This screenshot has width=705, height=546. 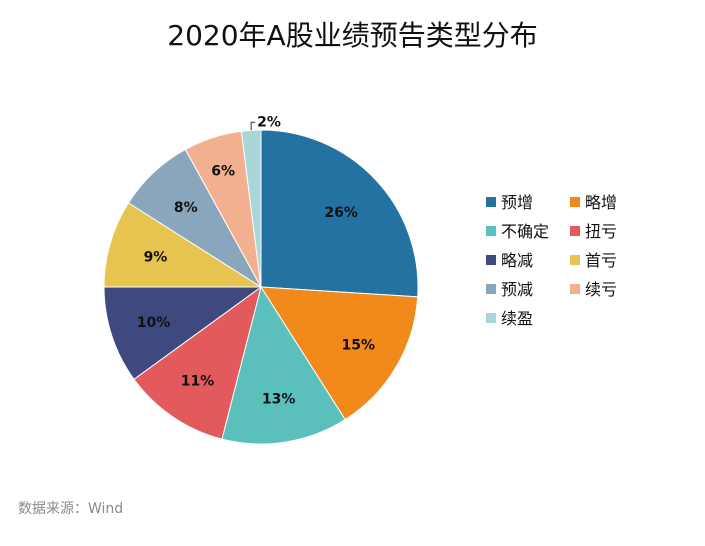 I want to click on slice-label-8: 6%, so click(x=223, y=172).